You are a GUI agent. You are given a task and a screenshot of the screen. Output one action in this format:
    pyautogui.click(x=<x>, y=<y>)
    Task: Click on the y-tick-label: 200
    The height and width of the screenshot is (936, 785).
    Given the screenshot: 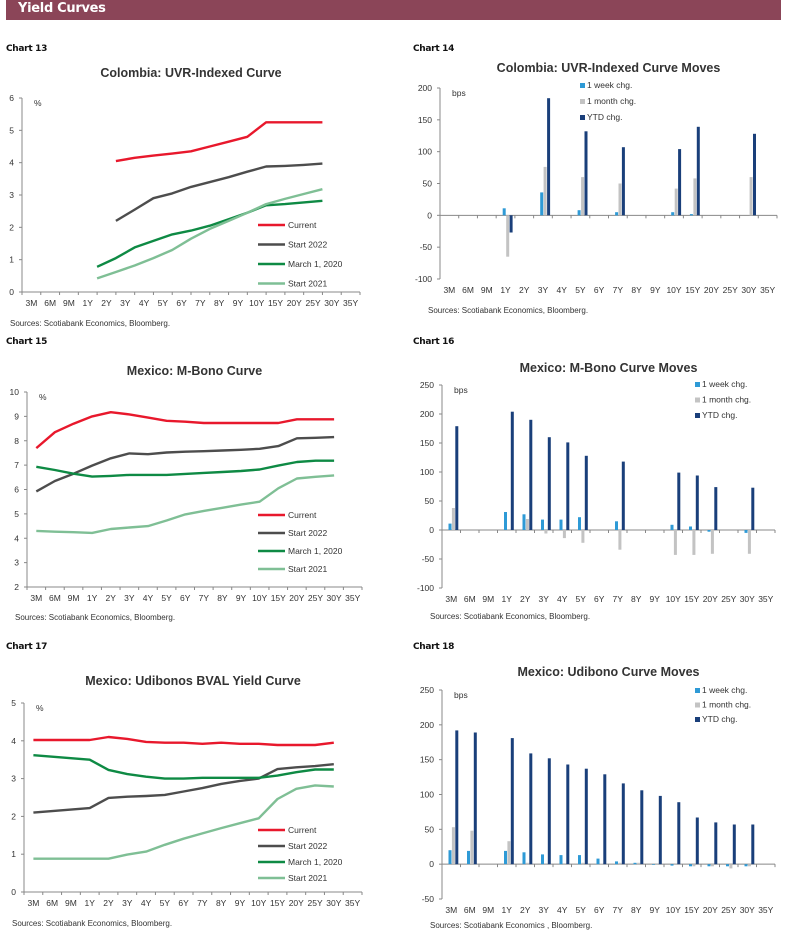 What is the action you would take?
    pyautogui.click(x=427, y=414)
    